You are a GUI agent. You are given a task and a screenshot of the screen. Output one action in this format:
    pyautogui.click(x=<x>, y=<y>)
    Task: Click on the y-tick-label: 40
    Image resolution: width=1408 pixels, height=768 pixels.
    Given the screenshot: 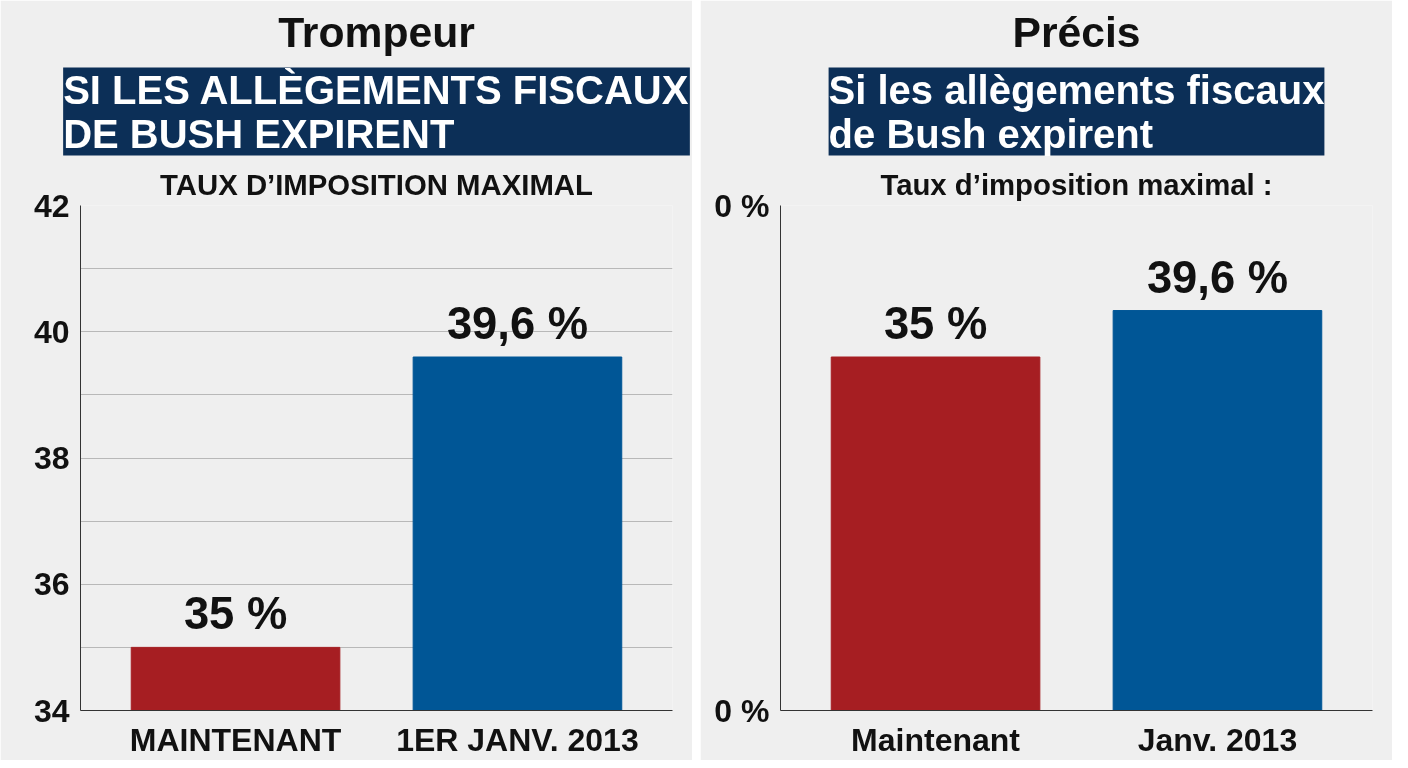 What is the action you would take?
    pyautogui.click(x=51, y=331)
    